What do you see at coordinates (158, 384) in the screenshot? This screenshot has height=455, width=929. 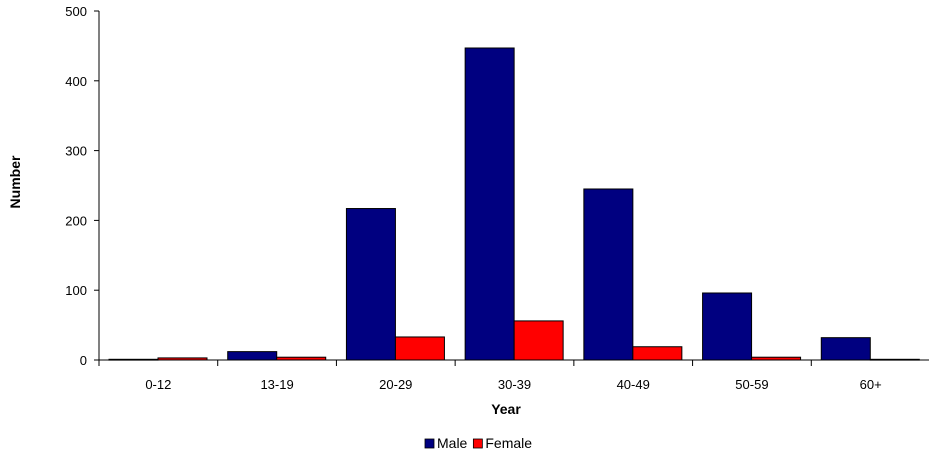 I see `x-tick-label: 0-12` at bounding box center [158, 384].